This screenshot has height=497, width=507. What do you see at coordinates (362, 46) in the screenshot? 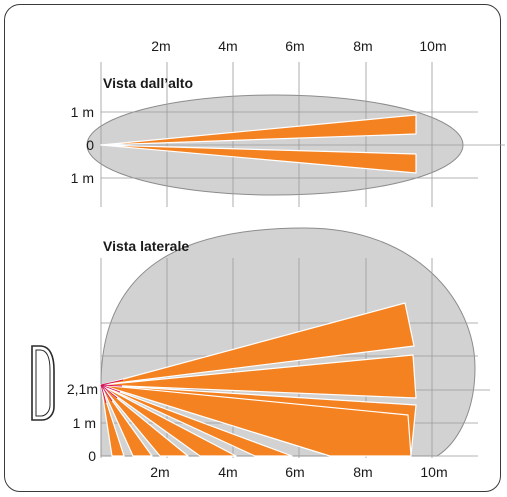
I see `top-view-x-label: 8m` at bounding box center [362, 46].